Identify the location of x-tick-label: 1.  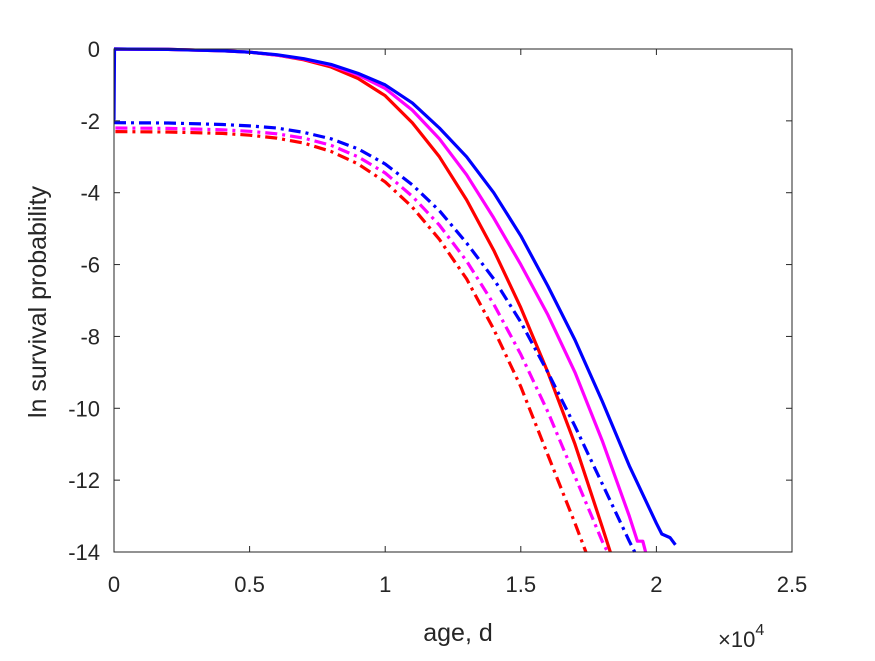
(385, 584).